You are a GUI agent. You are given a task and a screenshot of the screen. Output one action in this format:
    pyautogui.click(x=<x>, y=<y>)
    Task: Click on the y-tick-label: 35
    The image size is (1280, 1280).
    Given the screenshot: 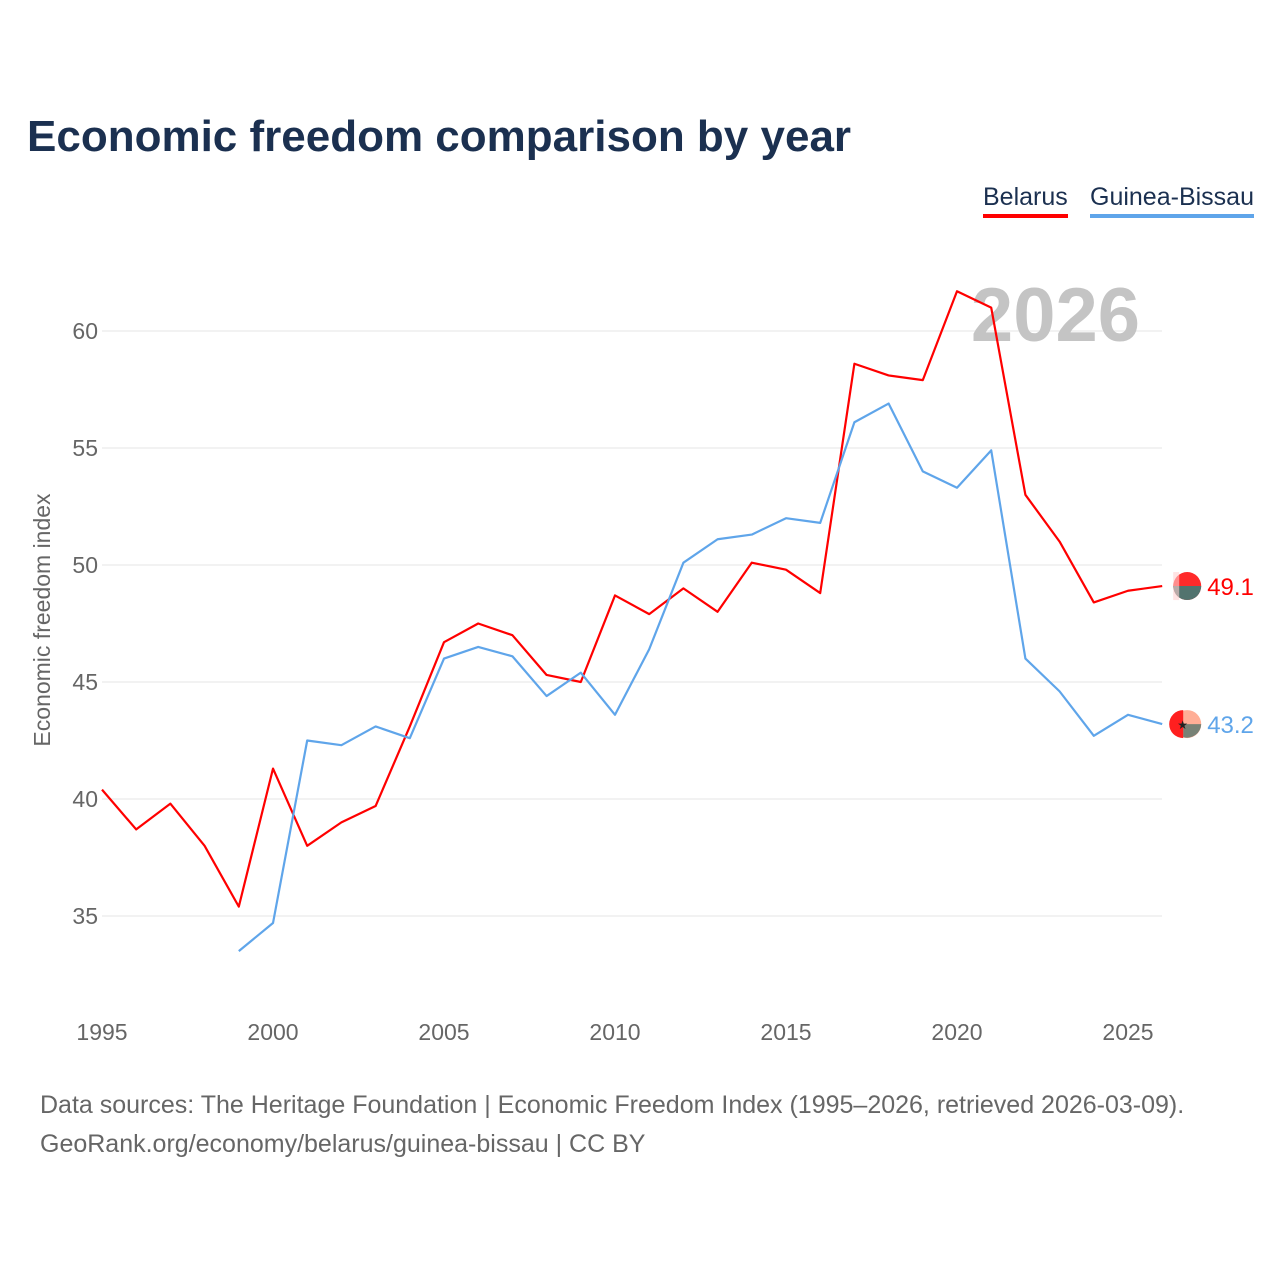 What is the action you would take?
    pyautogui.click(x=85, y=916)
    